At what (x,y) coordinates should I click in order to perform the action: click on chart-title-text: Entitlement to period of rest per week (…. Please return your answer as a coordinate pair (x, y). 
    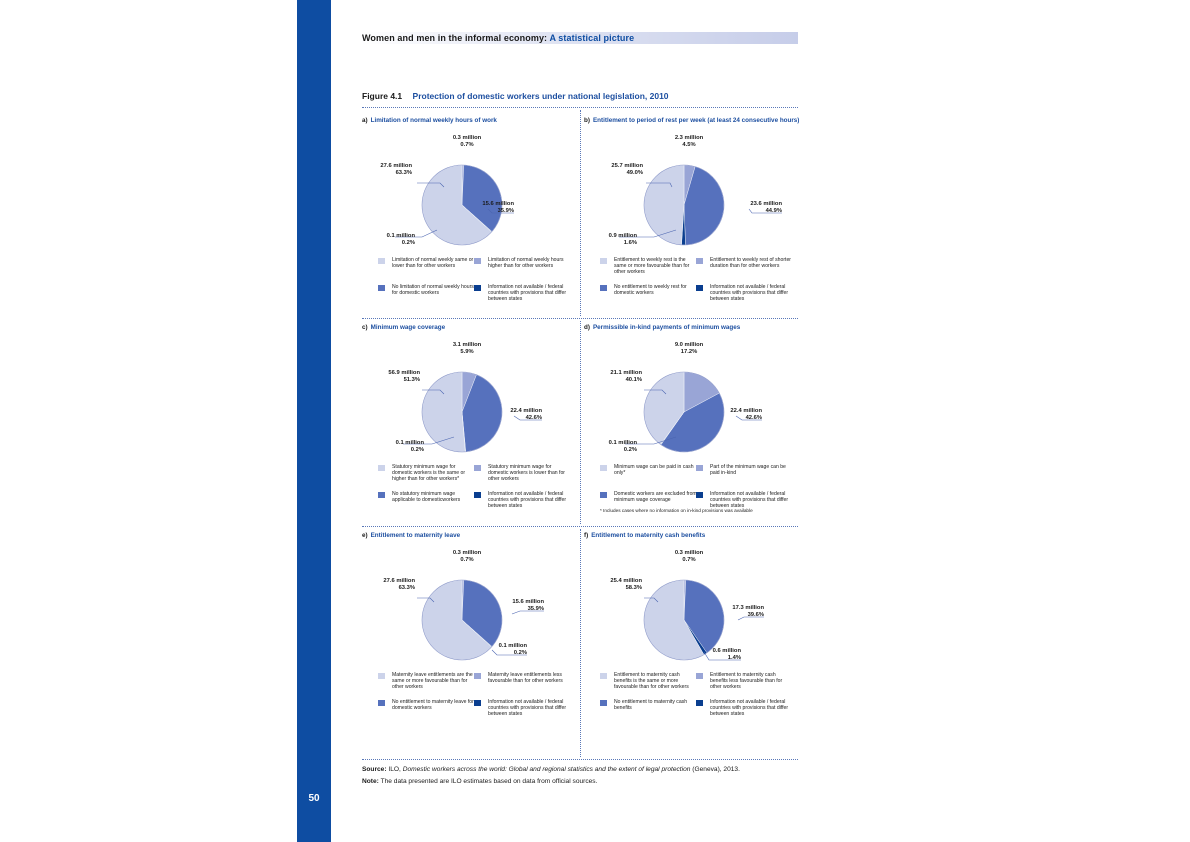
    Looking at the image, I should click on (696, 120).